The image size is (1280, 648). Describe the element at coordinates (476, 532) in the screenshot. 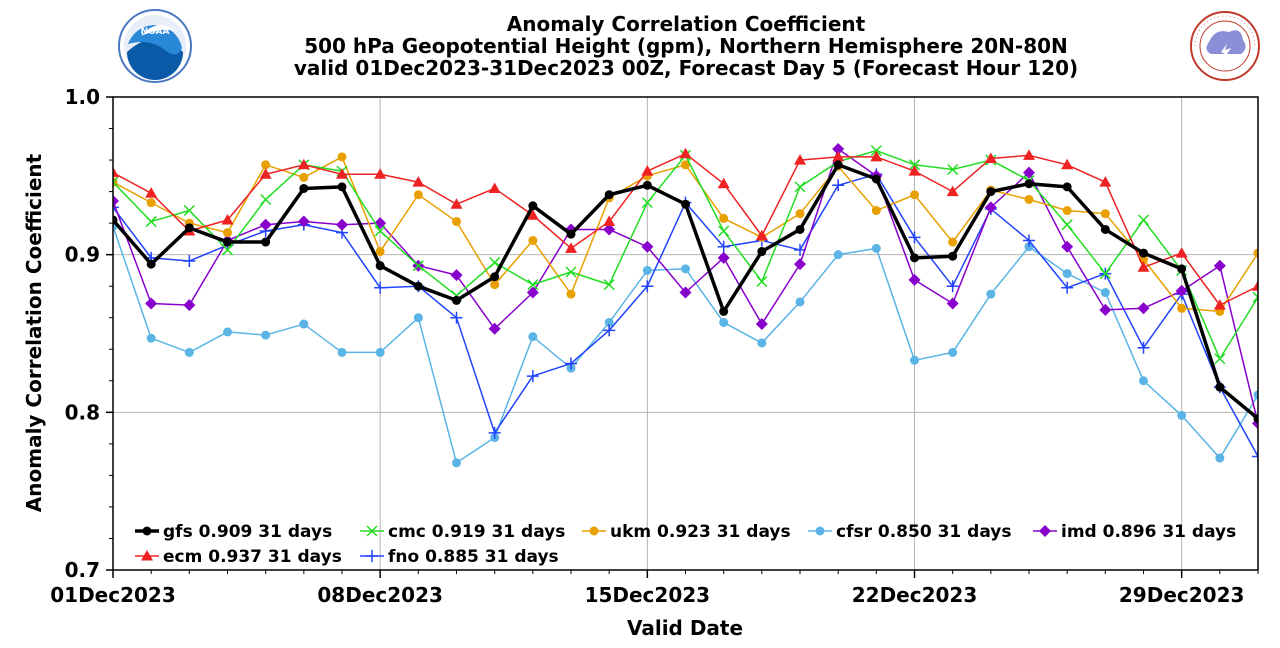

I see `legend-label-cmc: cmc 0.919 31 days` at that location.